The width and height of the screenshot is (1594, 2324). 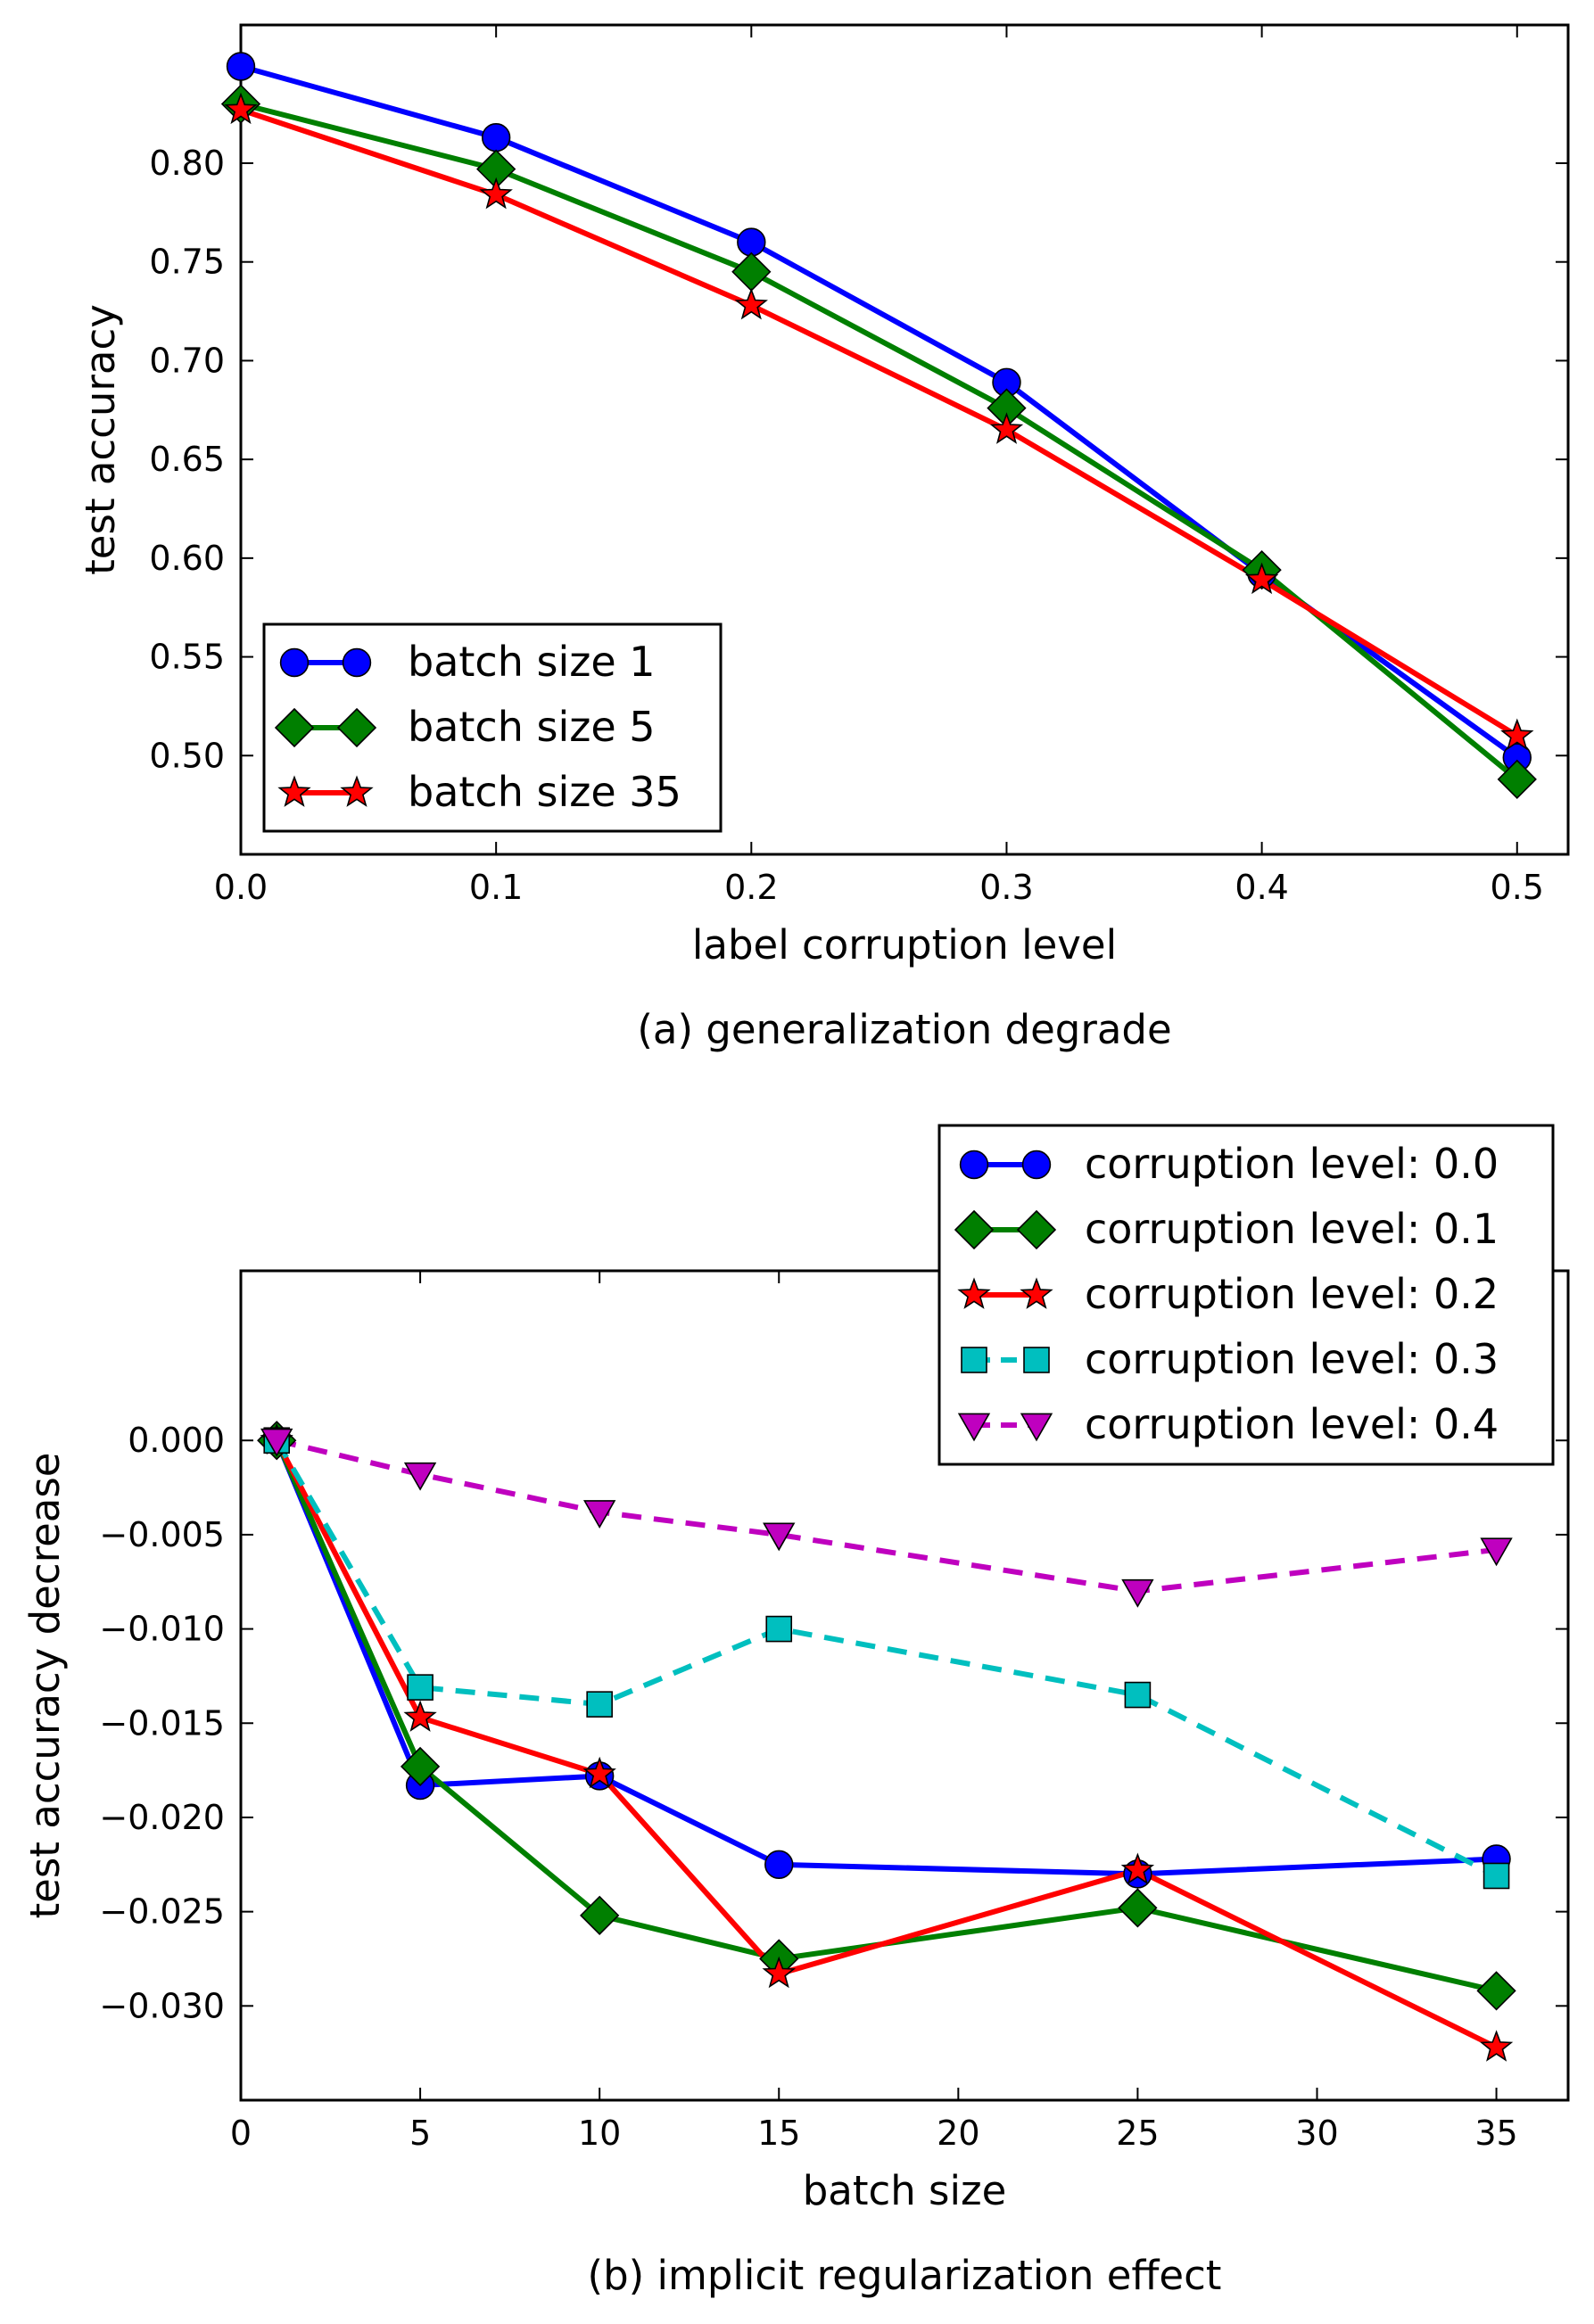 I want to click on legend-label: corruption level: 0.0, so click(x=1292, y=1164).